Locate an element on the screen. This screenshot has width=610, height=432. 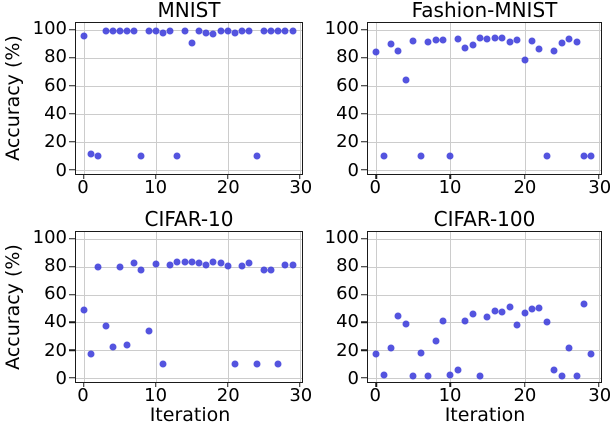
y-tick-label: 80 is located at coordinates (347, 57).